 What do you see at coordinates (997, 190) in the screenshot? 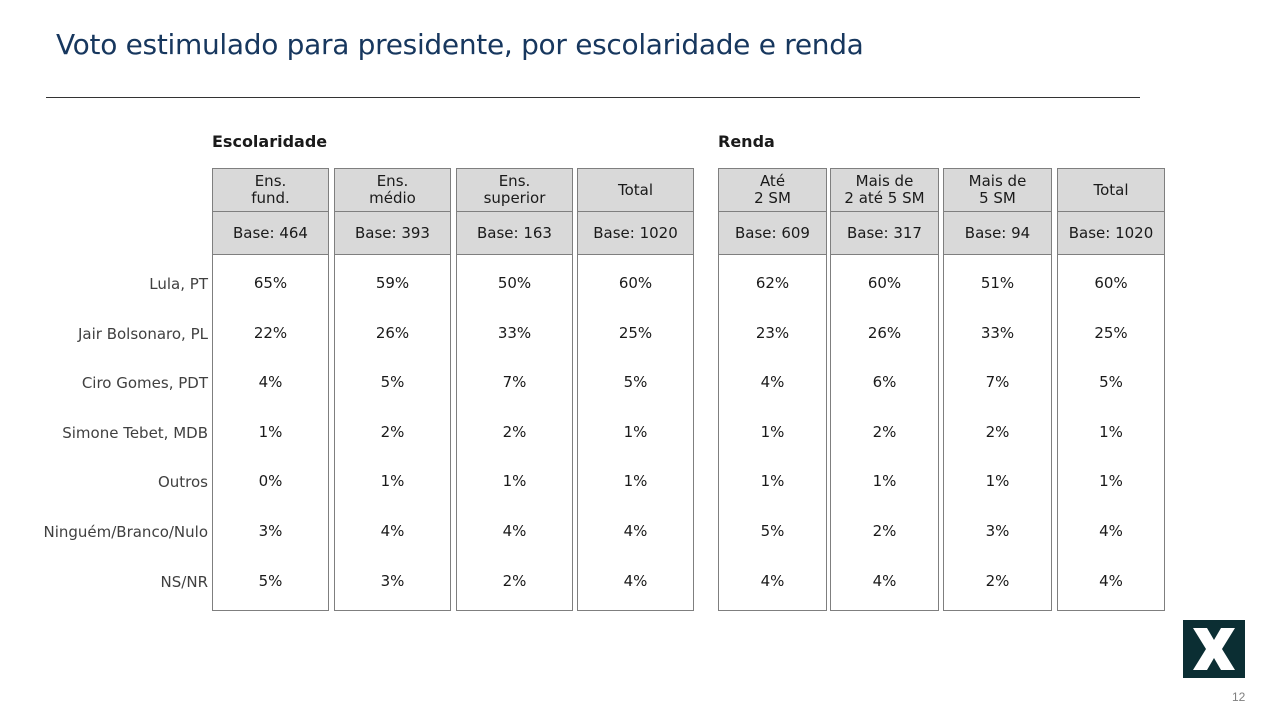
I see `column-header: Mais de 5 SM` at bounding box center [997, 190].